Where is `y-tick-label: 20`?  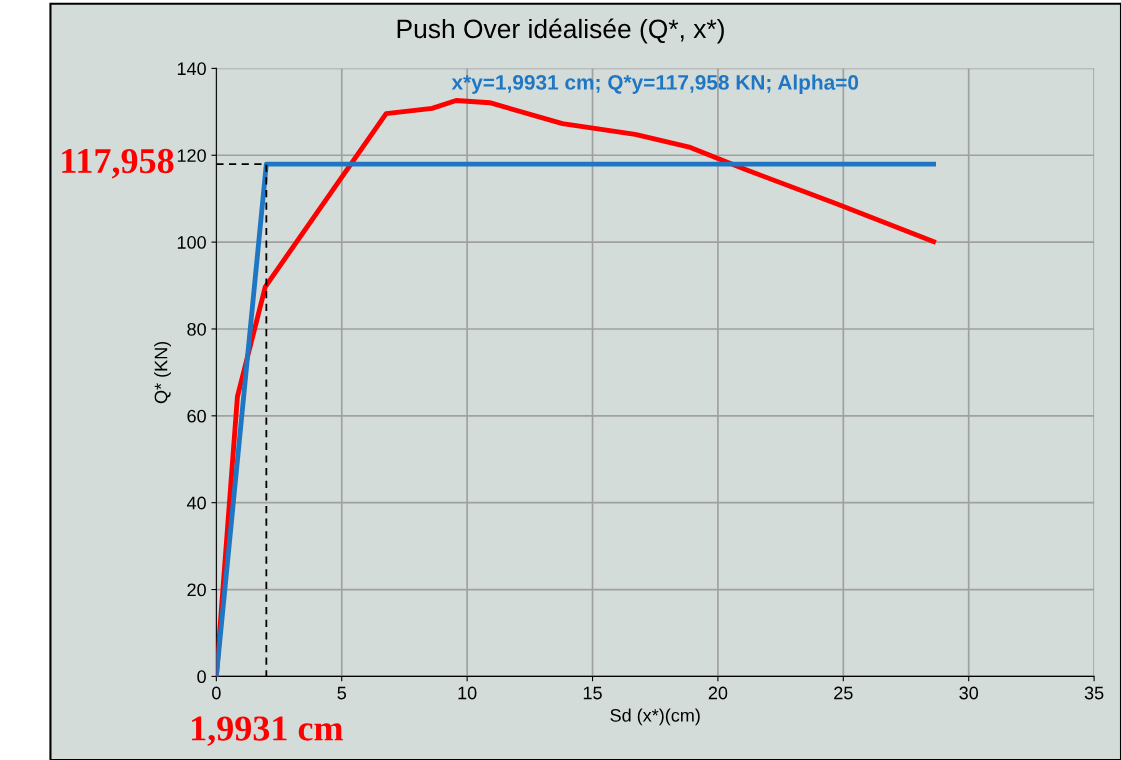 y-tick-label: 20 is located at coordinates (196, 590).